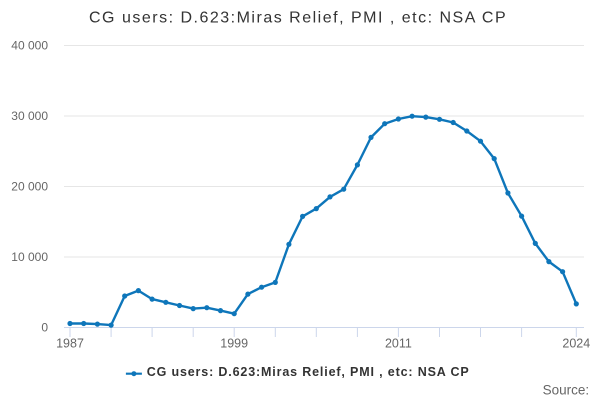 The image size is (600, 405). What do you see at coordinates (29, 257) in the screenshot?
I see `svg-text: 10 000` at bounding box center [29, 257].